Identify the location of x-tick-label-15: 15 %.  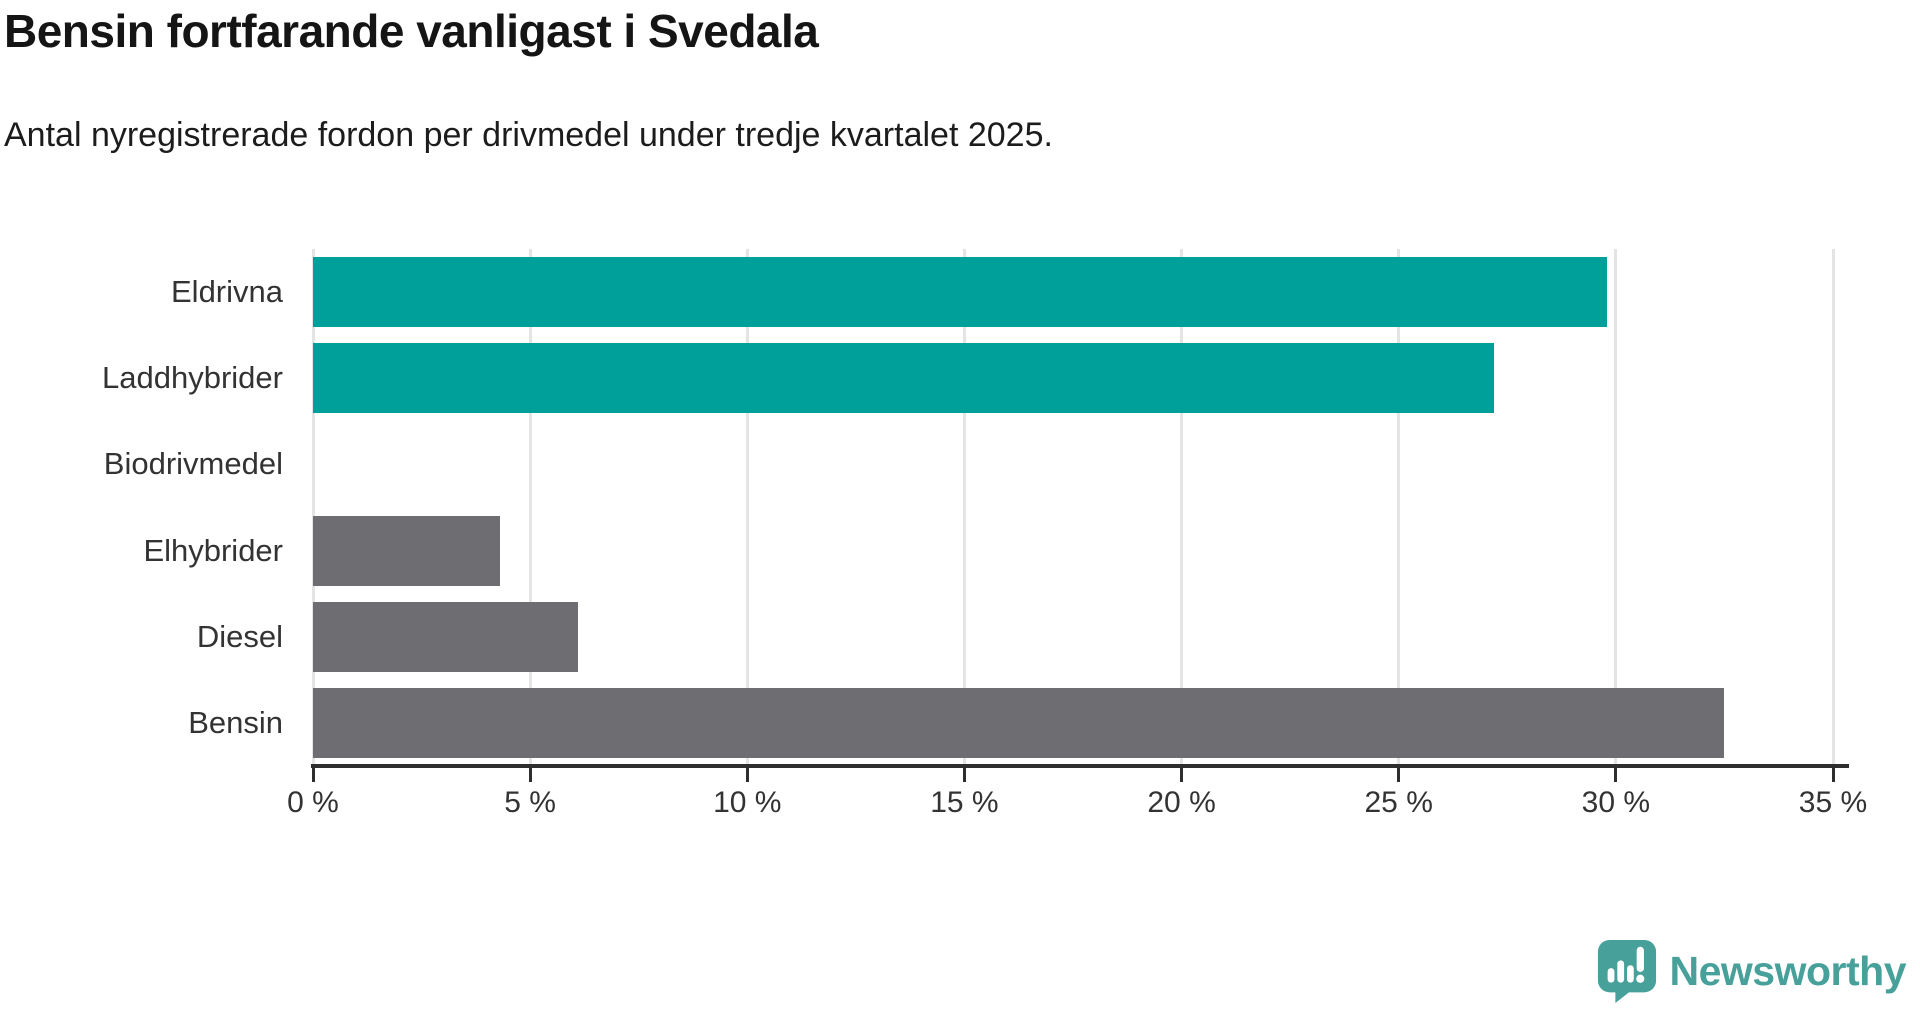
(964, 802).